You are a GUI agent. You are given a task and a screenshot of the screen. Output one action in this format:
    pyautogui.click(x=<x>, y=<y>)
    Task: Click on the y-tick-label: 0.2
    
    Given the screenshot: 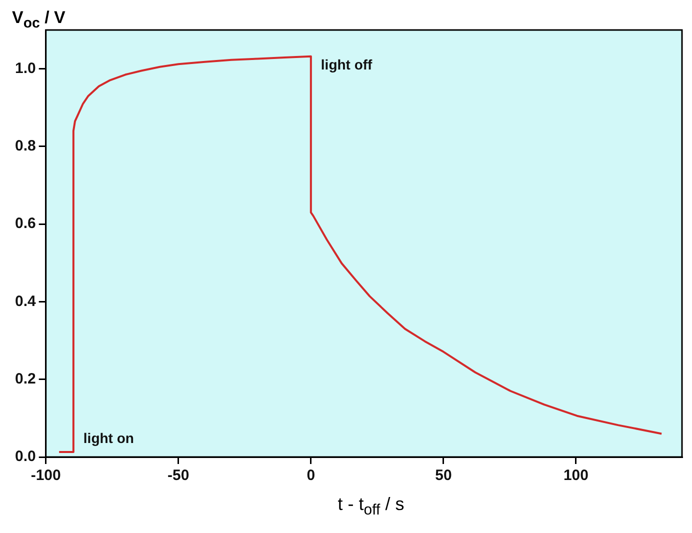 What is the action you would take?
    pyautogui.click(x=25, y=379)
    